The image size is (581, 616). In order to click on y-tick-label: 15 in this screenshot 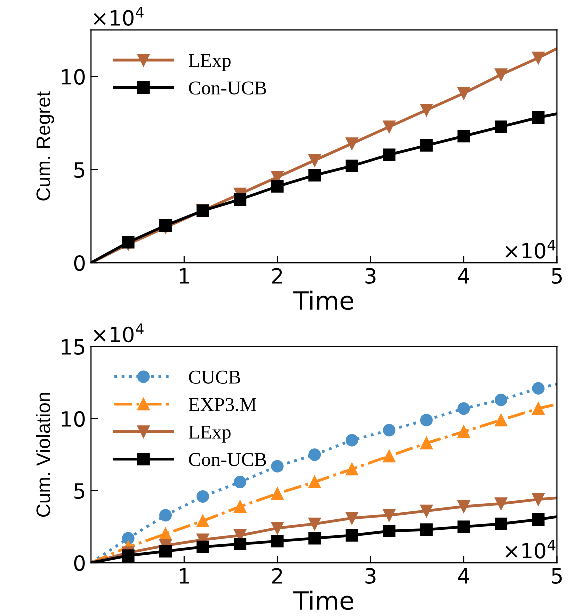, I will do `click(73, 348)`.